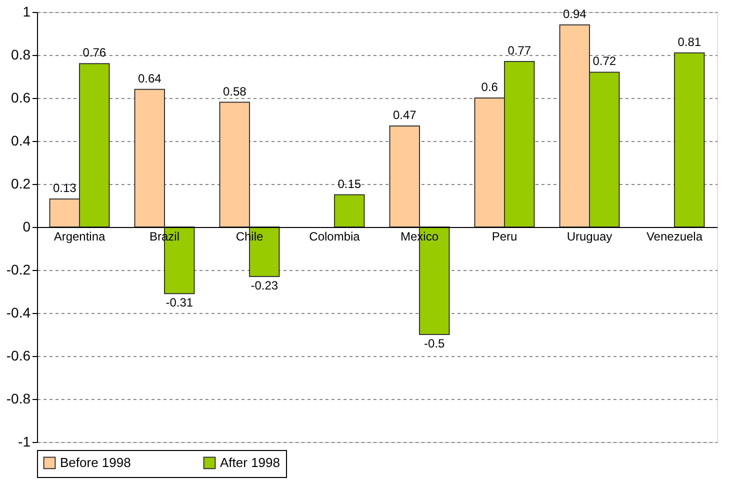 This screenshot has height=500, width=737. I want to click on data-label: -0.23, so click(264, 285).